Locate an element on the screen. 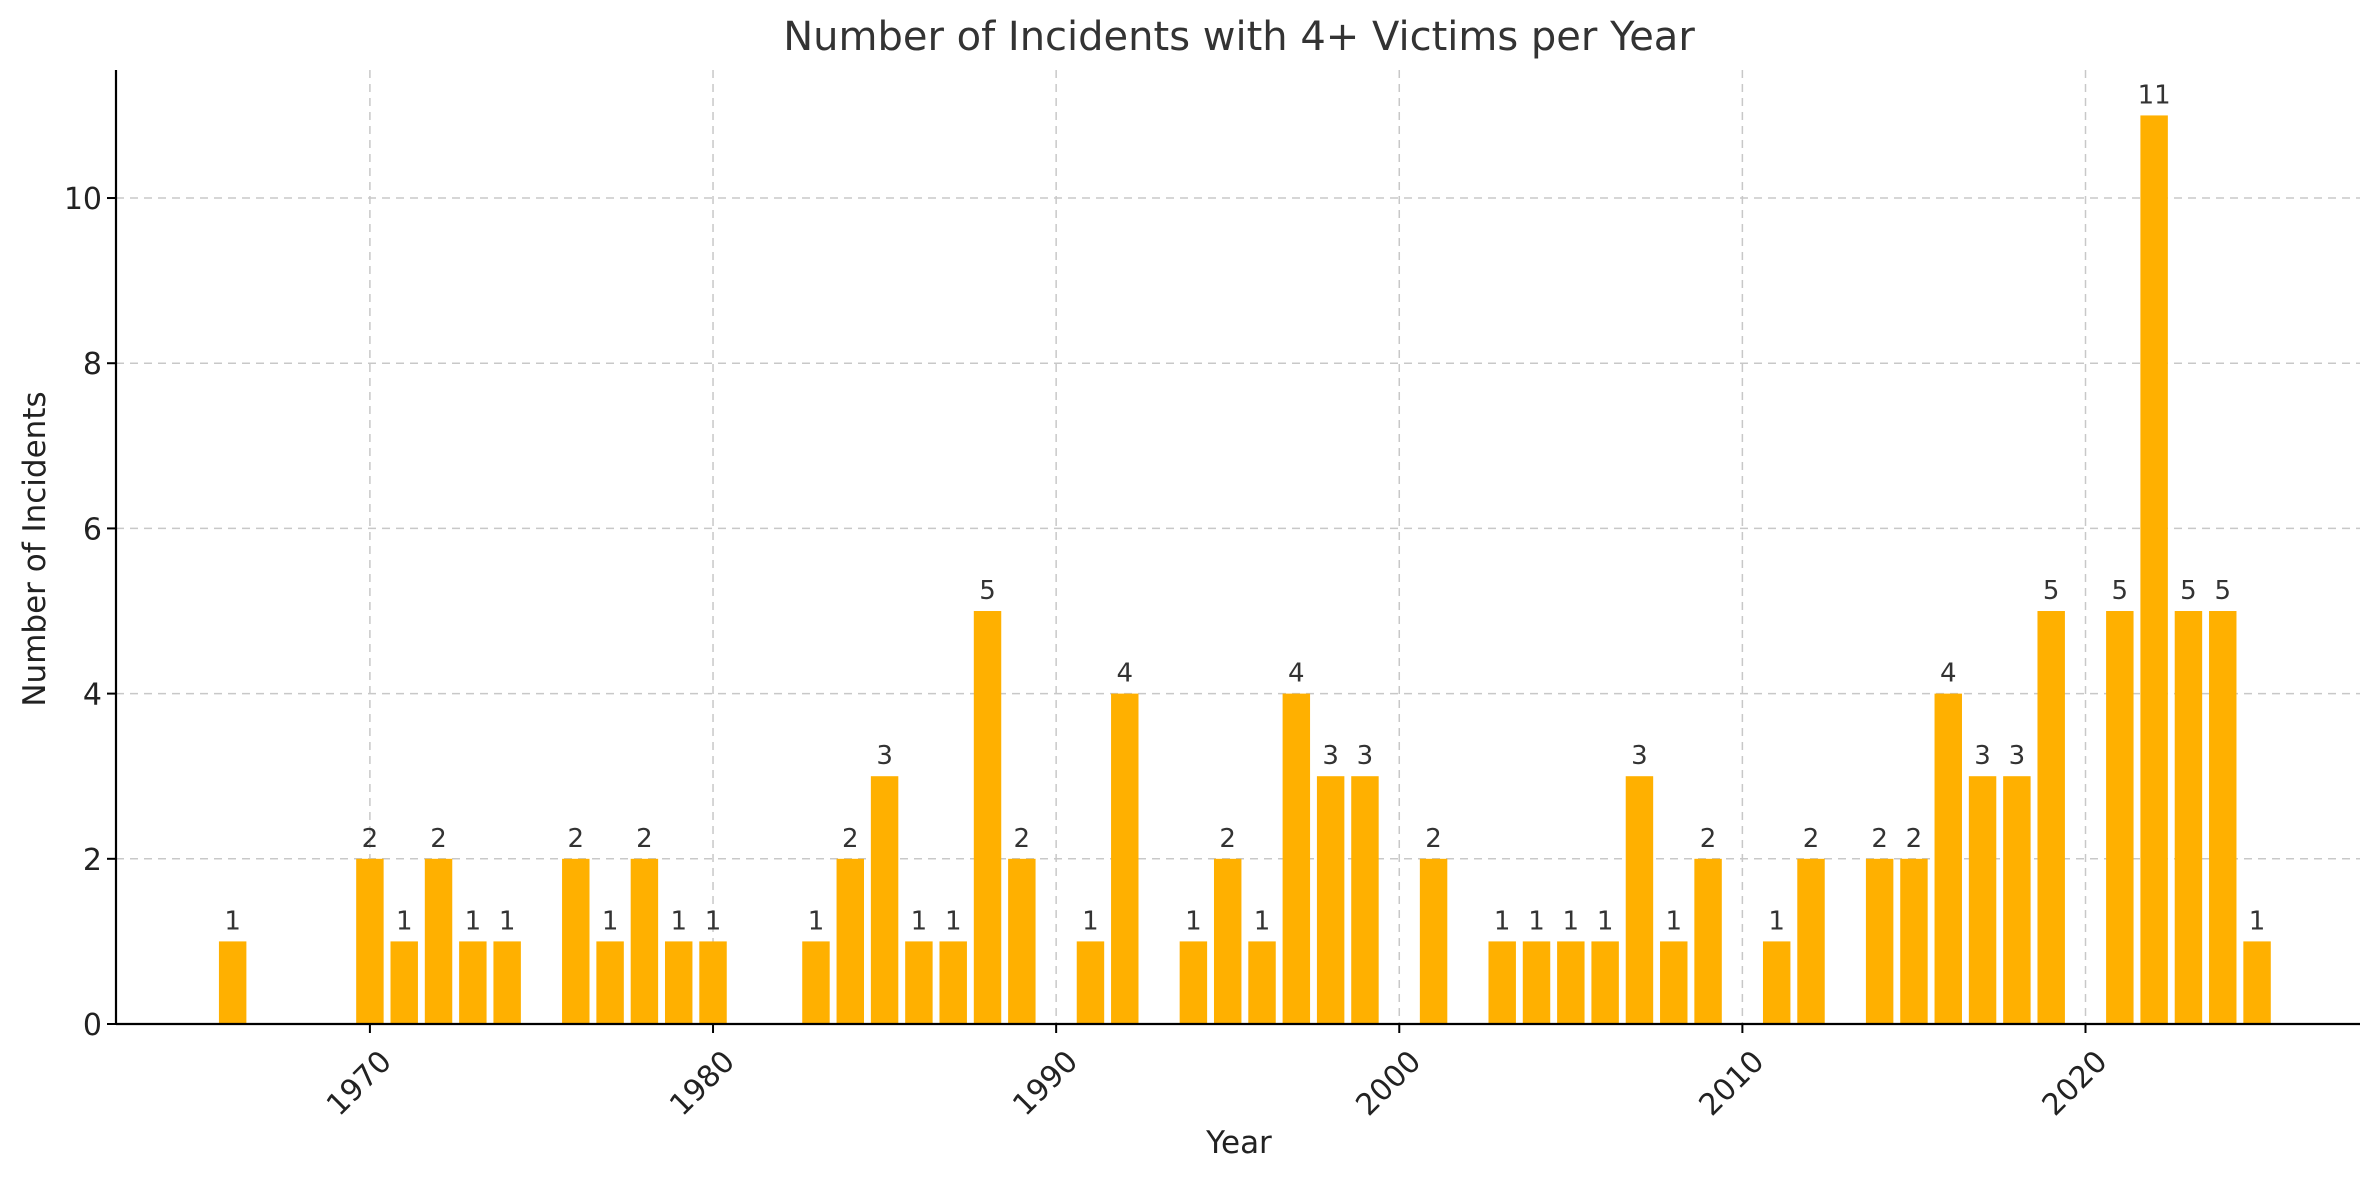  data-label-1984: 2 is located at coordinates (850, 839).